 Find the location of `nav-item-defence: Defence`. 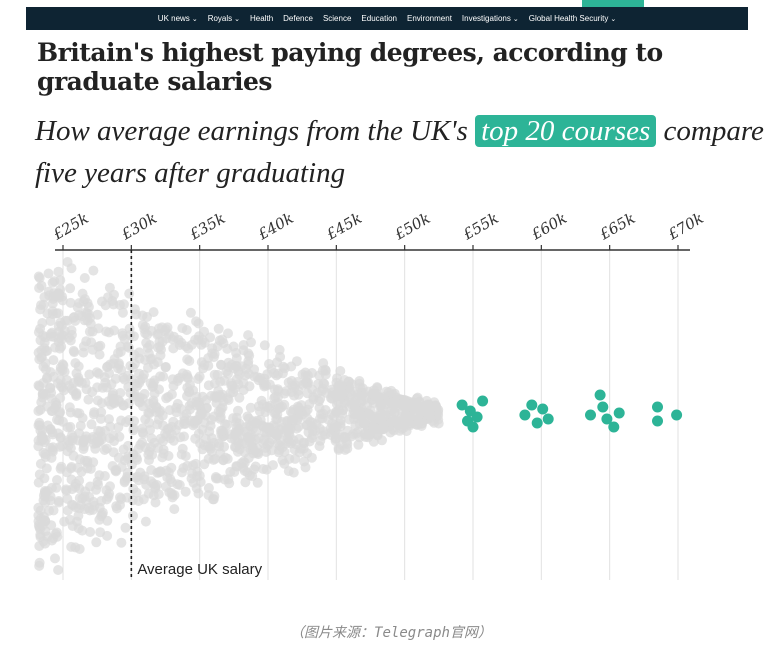

nav-item-defence: Defence is located at coordinates (298, 18).